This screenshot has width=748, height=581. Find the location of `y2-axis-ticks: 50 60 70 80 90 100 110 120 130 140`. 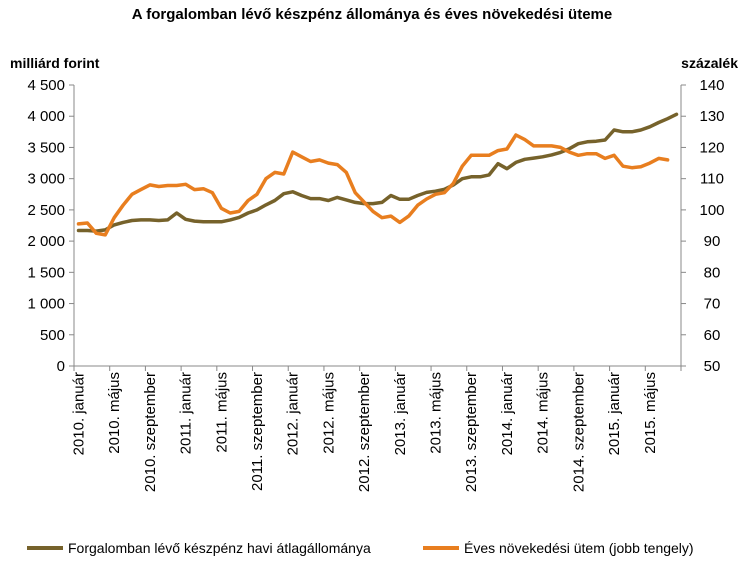

y2-axis-ticks: 50 60 70 80 90 100 110 120 130 140 is located at coordinates (703, 226).